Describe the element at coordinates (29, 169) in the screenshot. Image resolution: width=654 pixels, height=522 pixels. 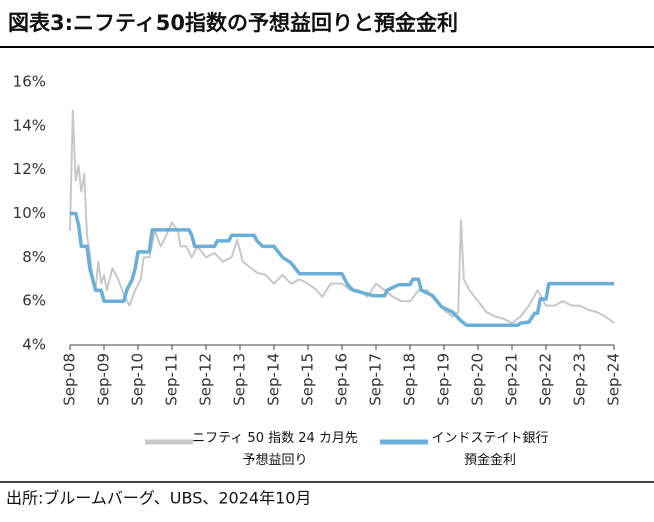
I see `y-tick-label: 12%` at that location.